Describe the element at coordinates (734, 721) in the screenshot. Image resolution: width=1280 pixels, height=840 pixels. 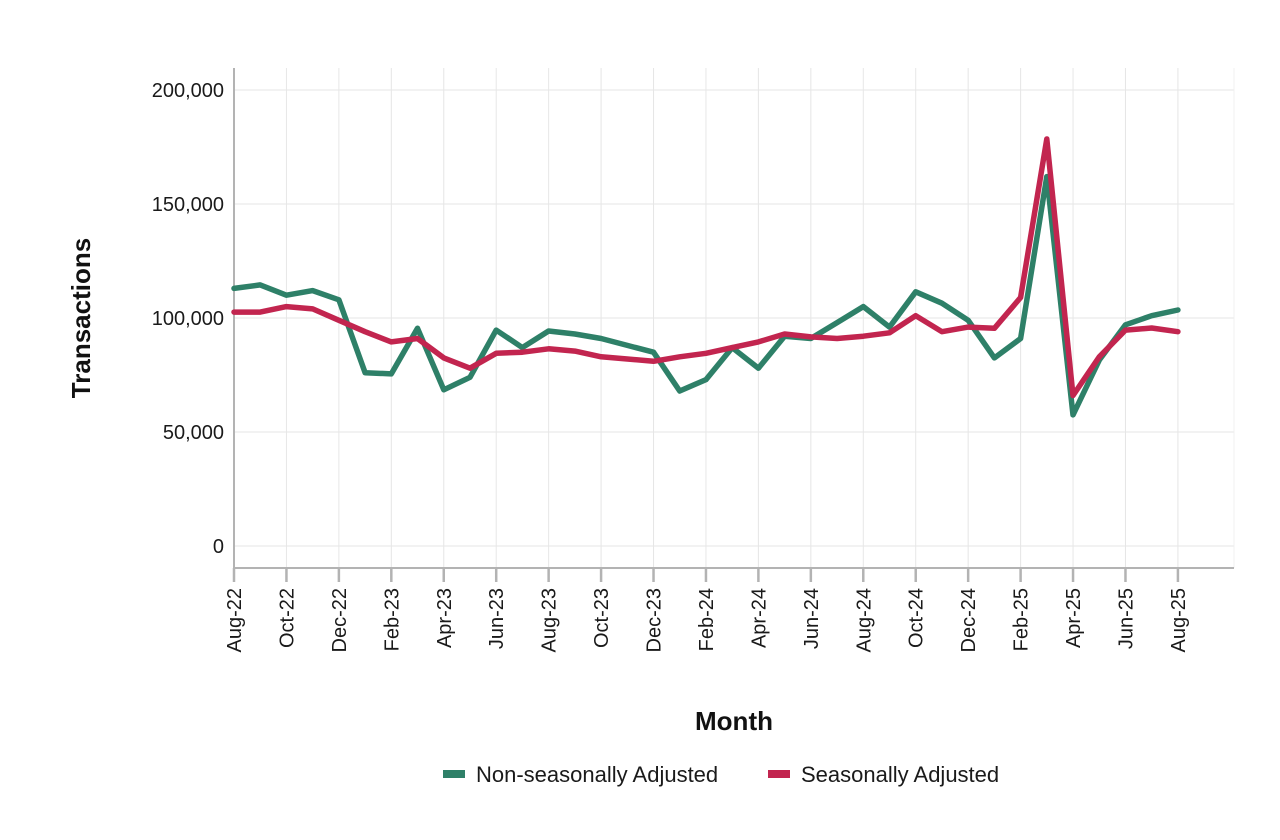
I see `x-axis-title: Month` at that location.